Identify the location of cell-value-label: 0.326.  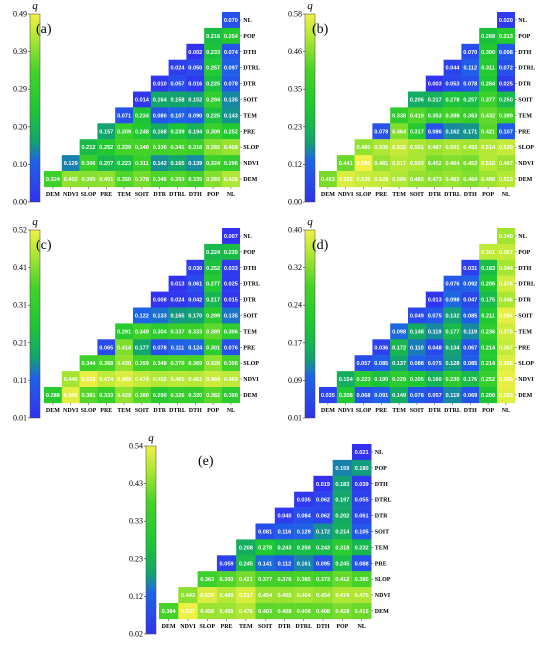
(178, 396).